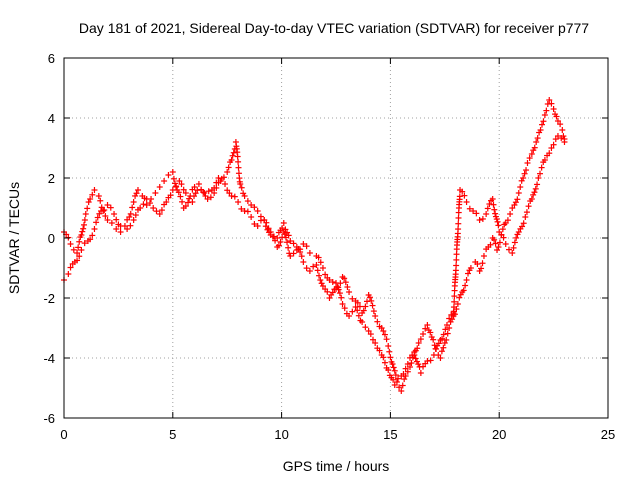 This screenshot has height=480, width=640. Describe the element at coordinates (172, 434) in the screenshot. I see `x-tick-label: 5` at that location.